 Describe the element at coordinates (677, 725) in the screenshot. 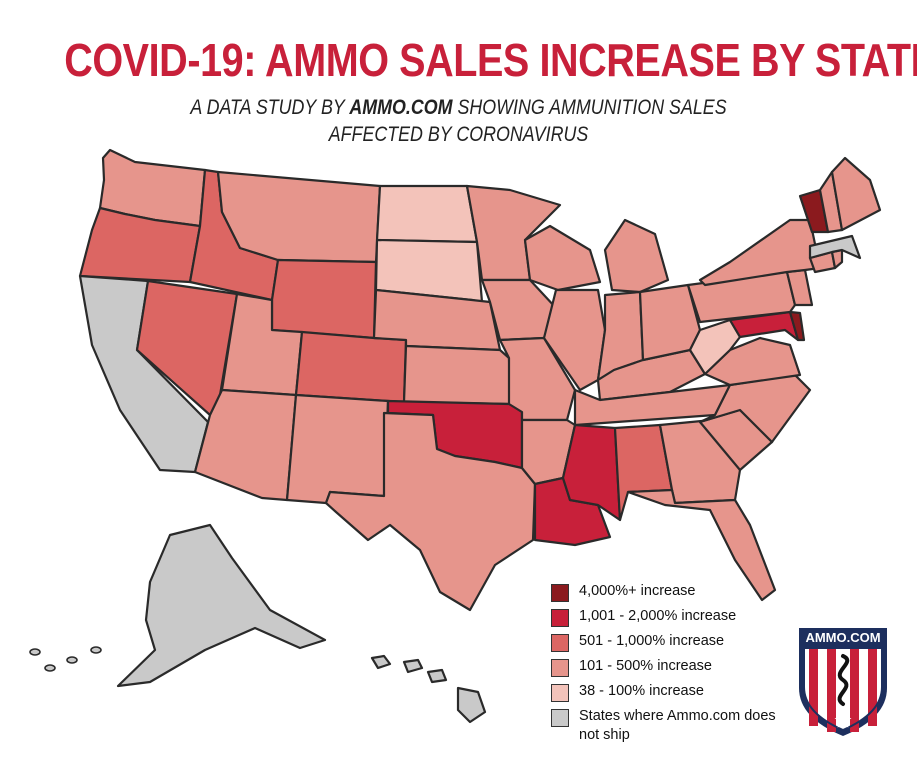

I see `legend-label: States where Ammo.com does not ship` at that location.